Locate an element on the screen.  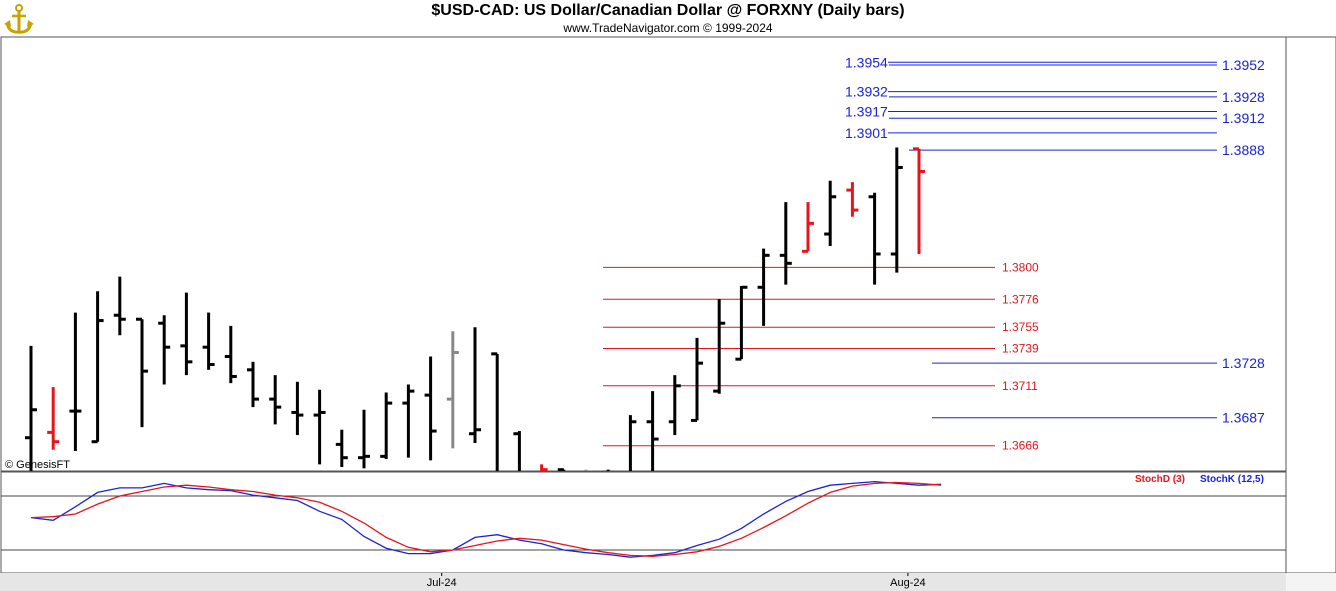
resistance-level-label: 1.3952 is located at coordinates (1243, 65).